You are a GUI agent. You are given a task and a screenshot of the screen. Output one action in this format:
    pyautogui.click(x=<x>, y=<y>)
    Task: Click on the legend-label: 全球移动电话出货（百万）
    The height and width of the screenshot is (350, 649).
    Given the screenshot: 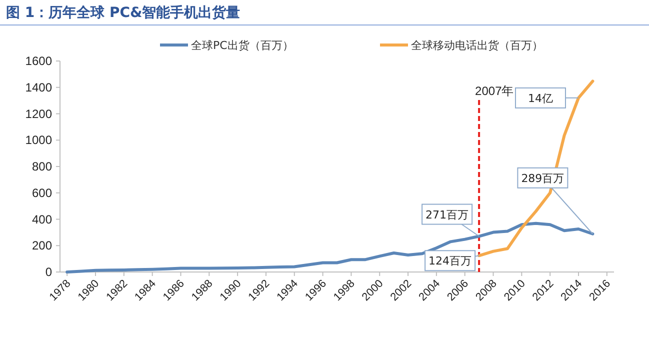 What is the action you would take?
    pyautogui.click(x=477, y=45)
    